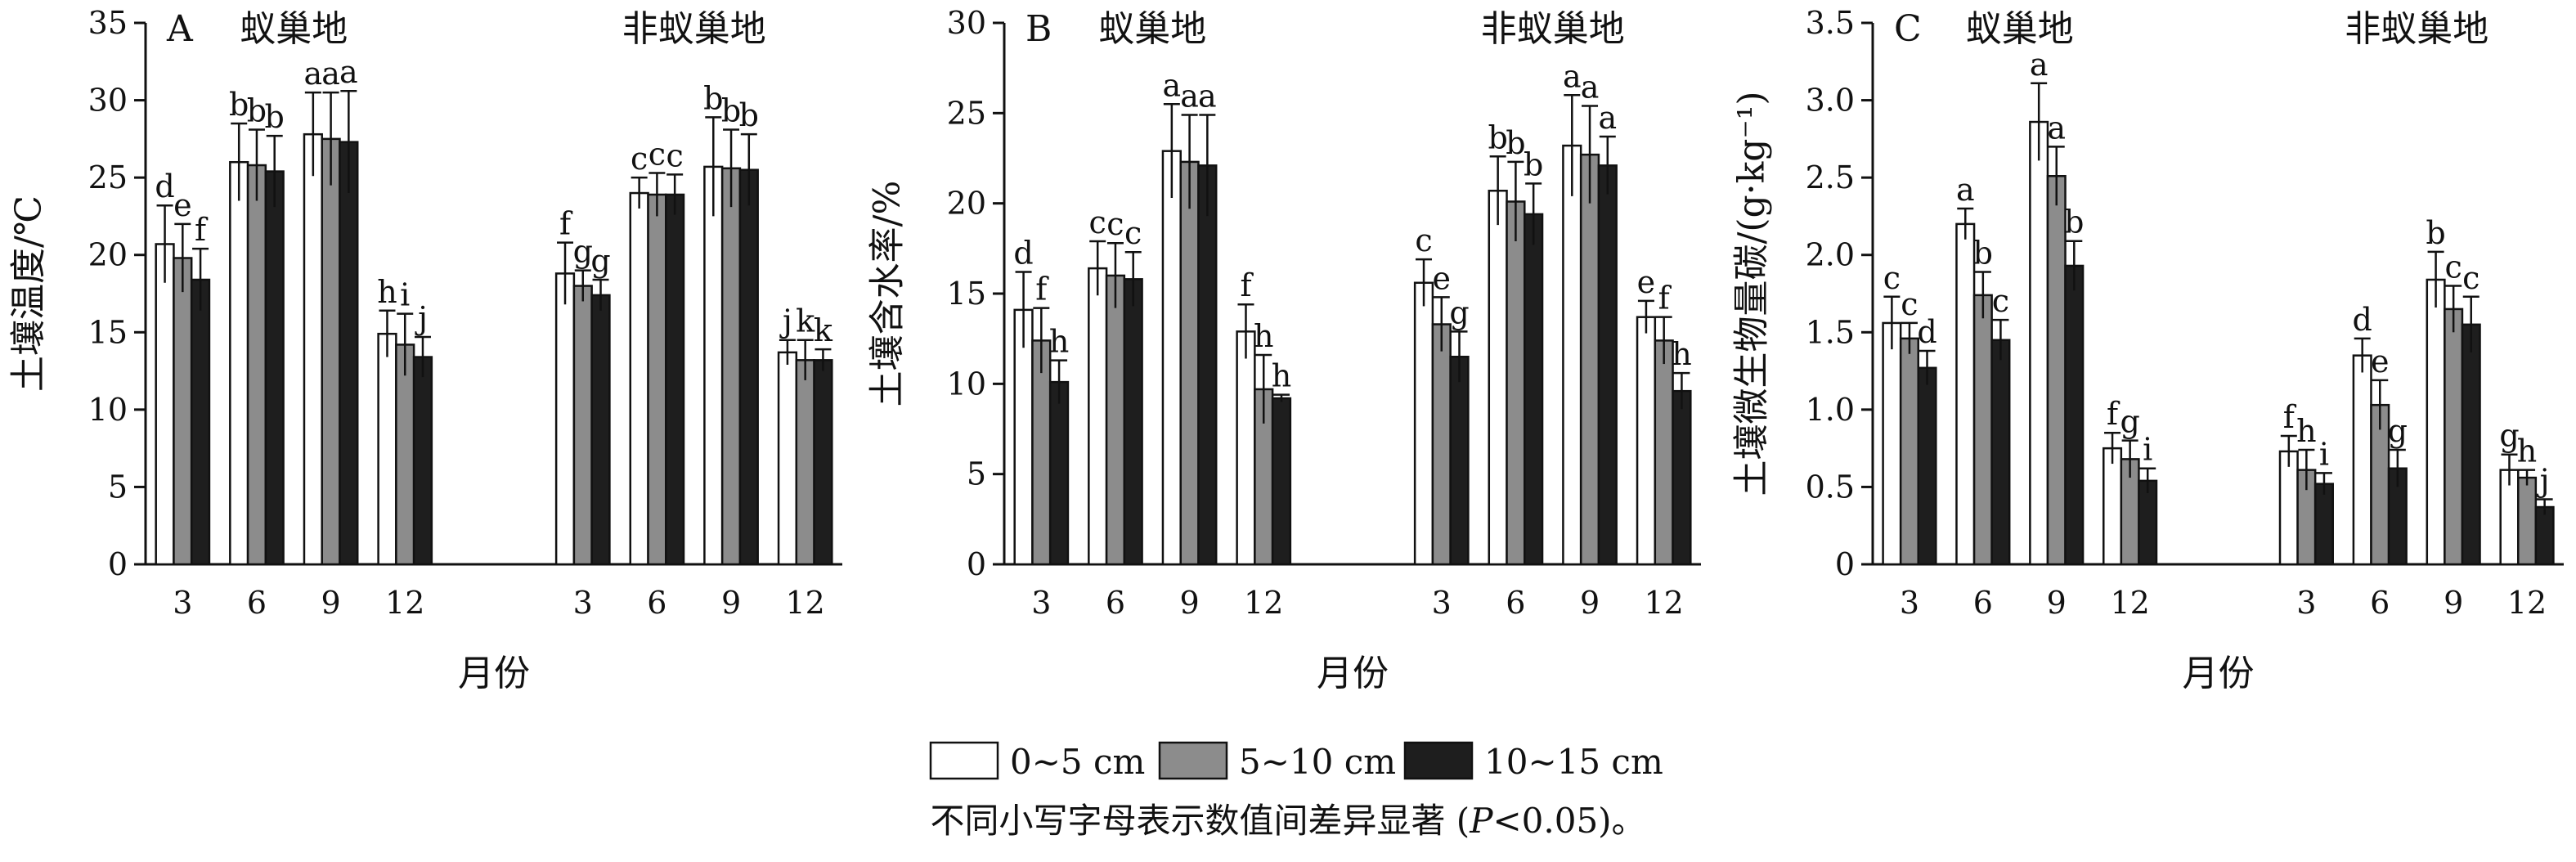 The height and width of the screenshot is (862, 2576). Describe the element at coordinates (1574, 762) in the screenshot. I see `legend-label-10-15cm: 10~15 cm` at that location.